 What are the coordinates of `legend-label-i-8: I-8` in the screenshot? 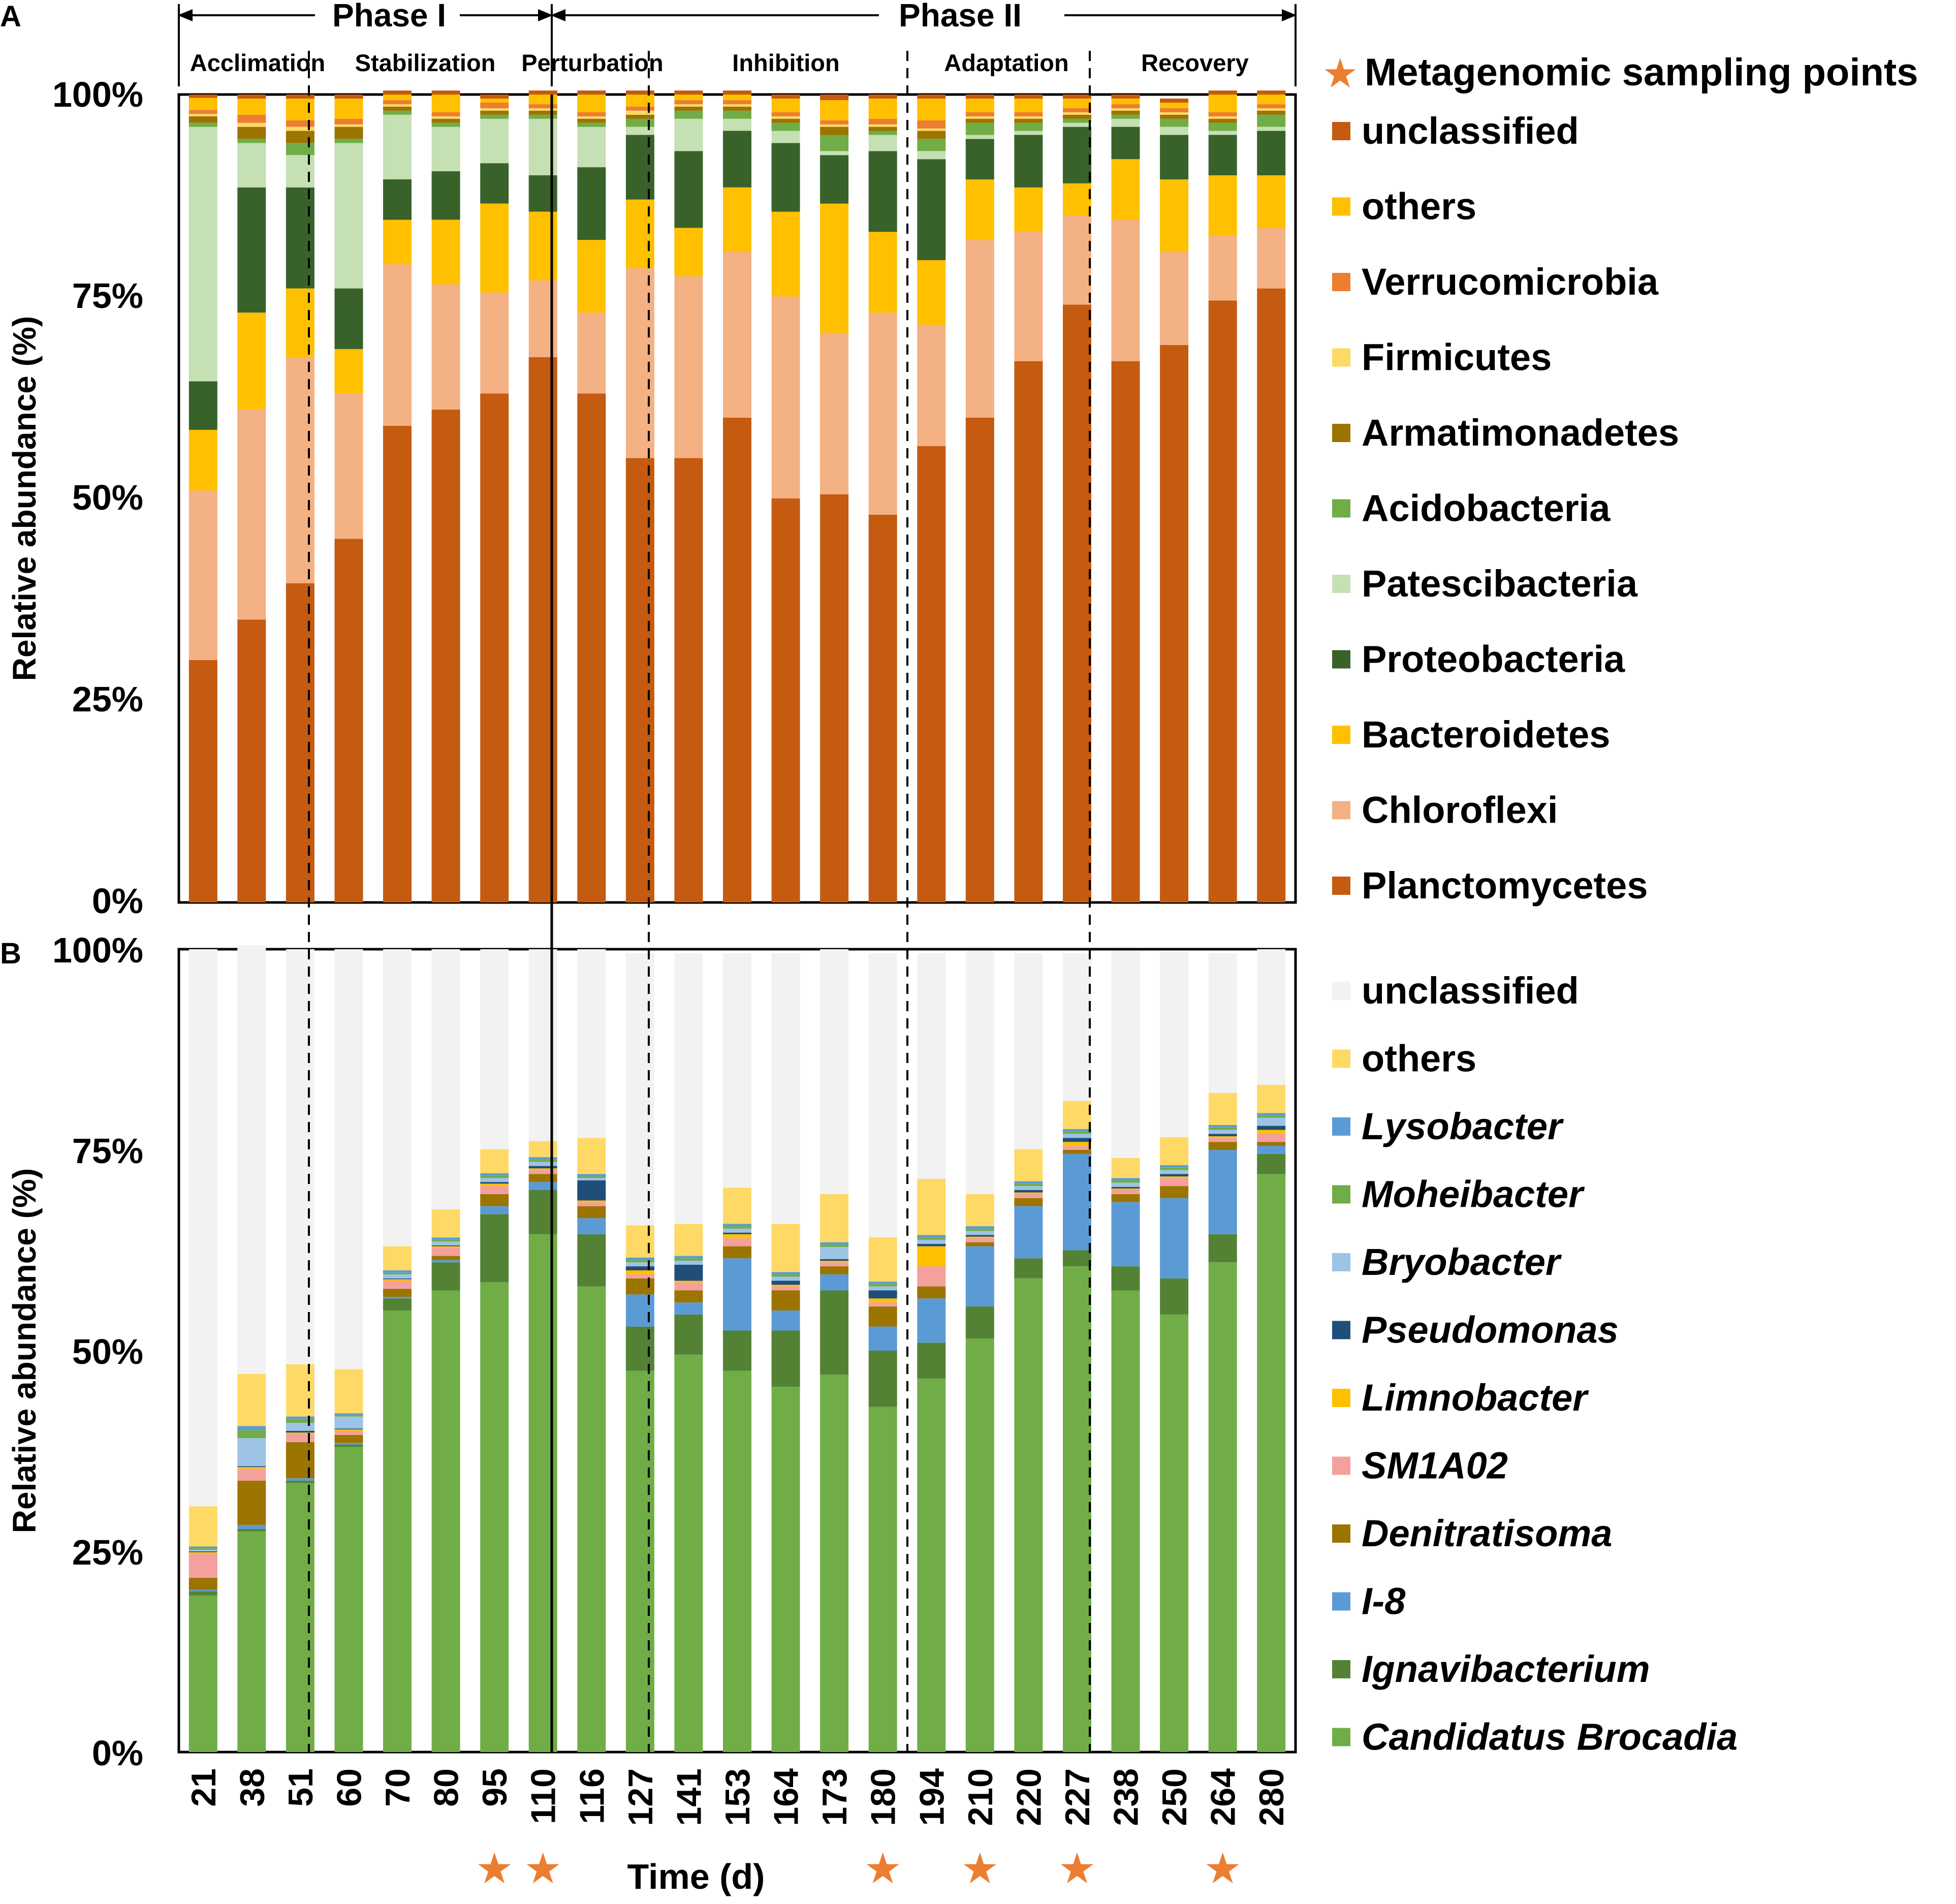 It's located at (1384, 1601).